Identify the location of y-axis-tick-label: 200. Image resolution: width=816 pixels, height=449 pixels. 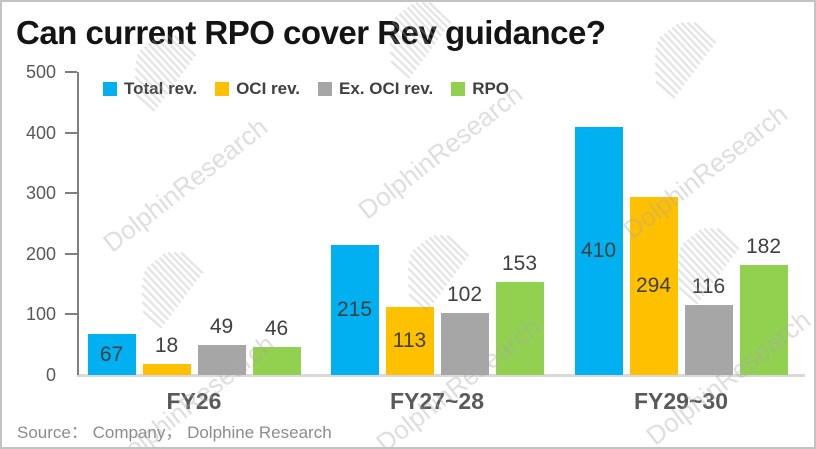
(40, 253).